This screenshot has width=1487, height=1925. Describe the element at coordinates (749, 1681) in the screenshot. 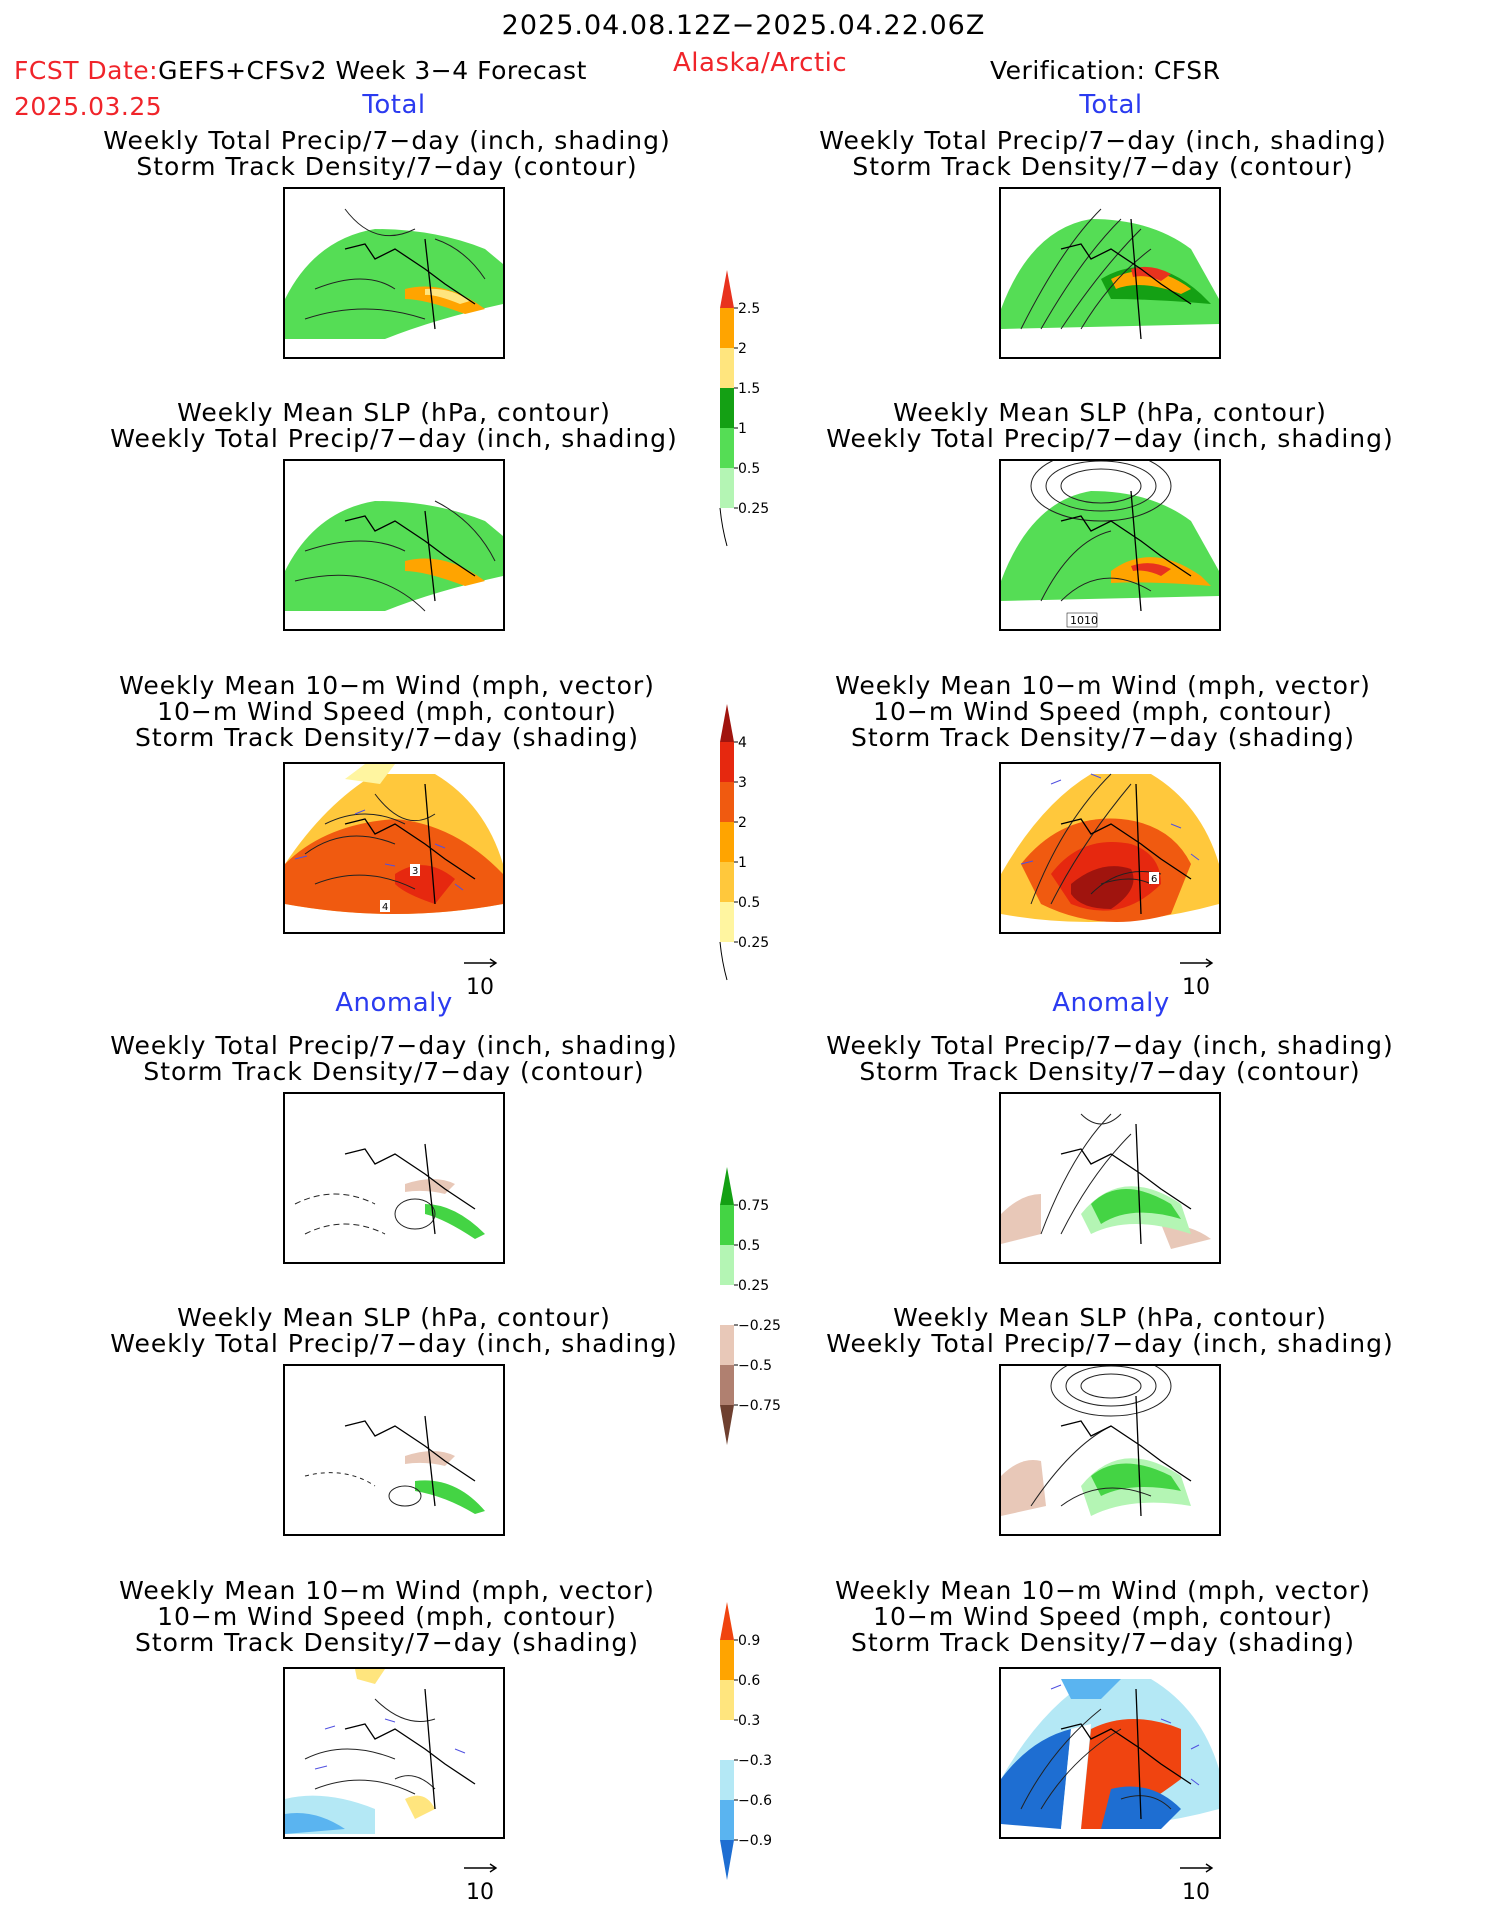

I see `colorbar-label: 0.6` at that location.